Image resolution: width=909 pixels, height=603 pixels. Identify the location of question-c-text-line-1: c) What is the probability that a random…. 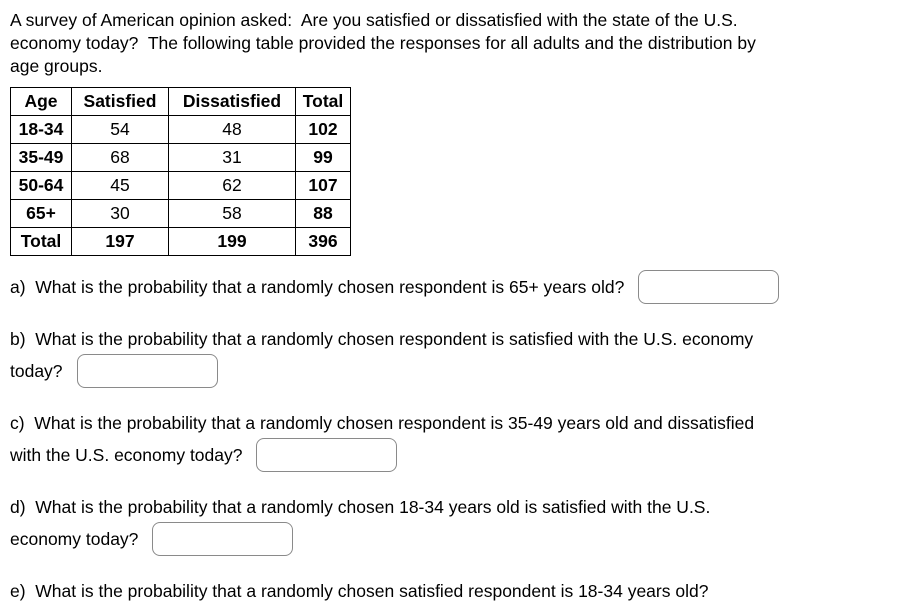
(382, 423).